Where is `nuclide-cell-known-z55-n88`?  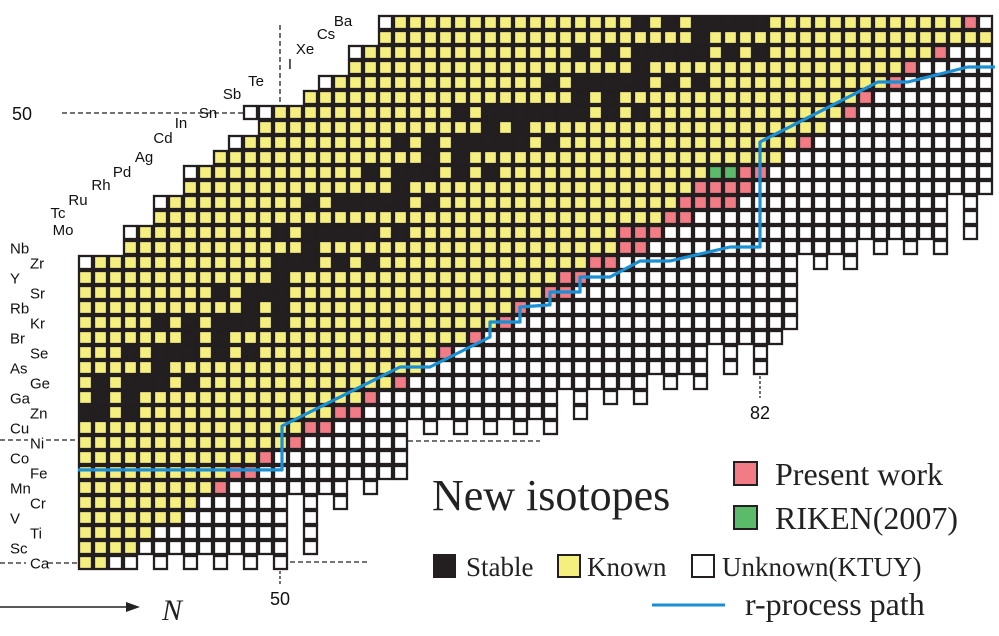
nuclide-cell-known-z55-n88 is located at coordinates (850, 37).